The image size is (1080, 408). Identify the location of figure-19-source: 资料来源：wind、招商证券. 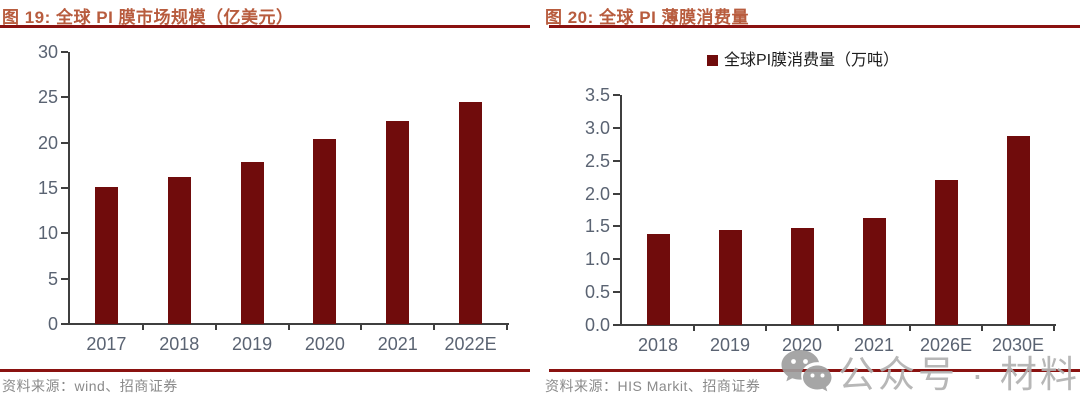
(90, 386).